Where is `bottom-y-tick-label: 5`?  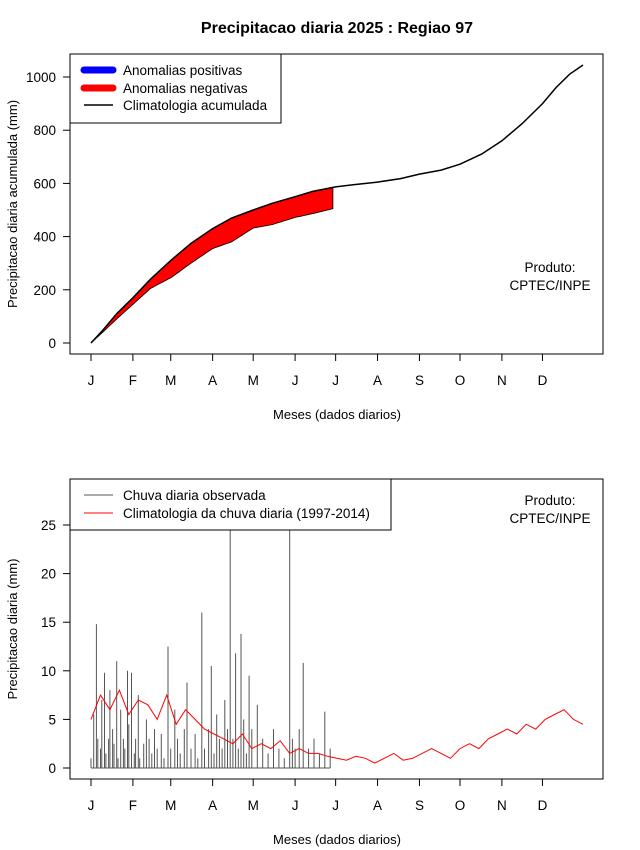
bottom-y-tick-label: 5 is located at coordinates (52, 719).